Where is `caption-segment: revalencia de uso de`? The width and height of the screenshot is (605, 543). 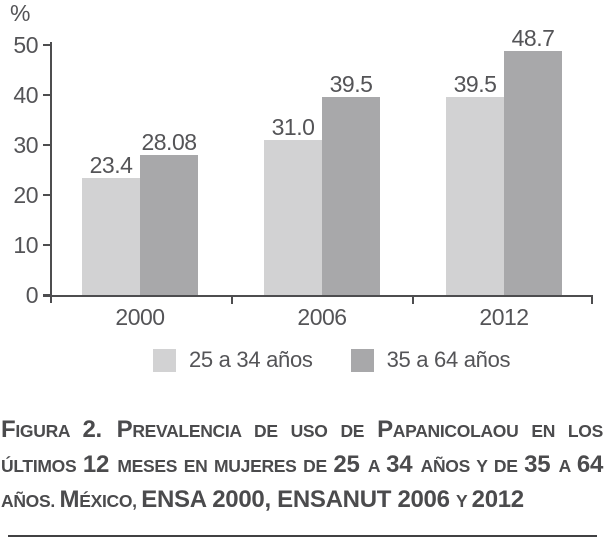
caption-segment: revalencia de uso de is located at coordinates (255, 431).